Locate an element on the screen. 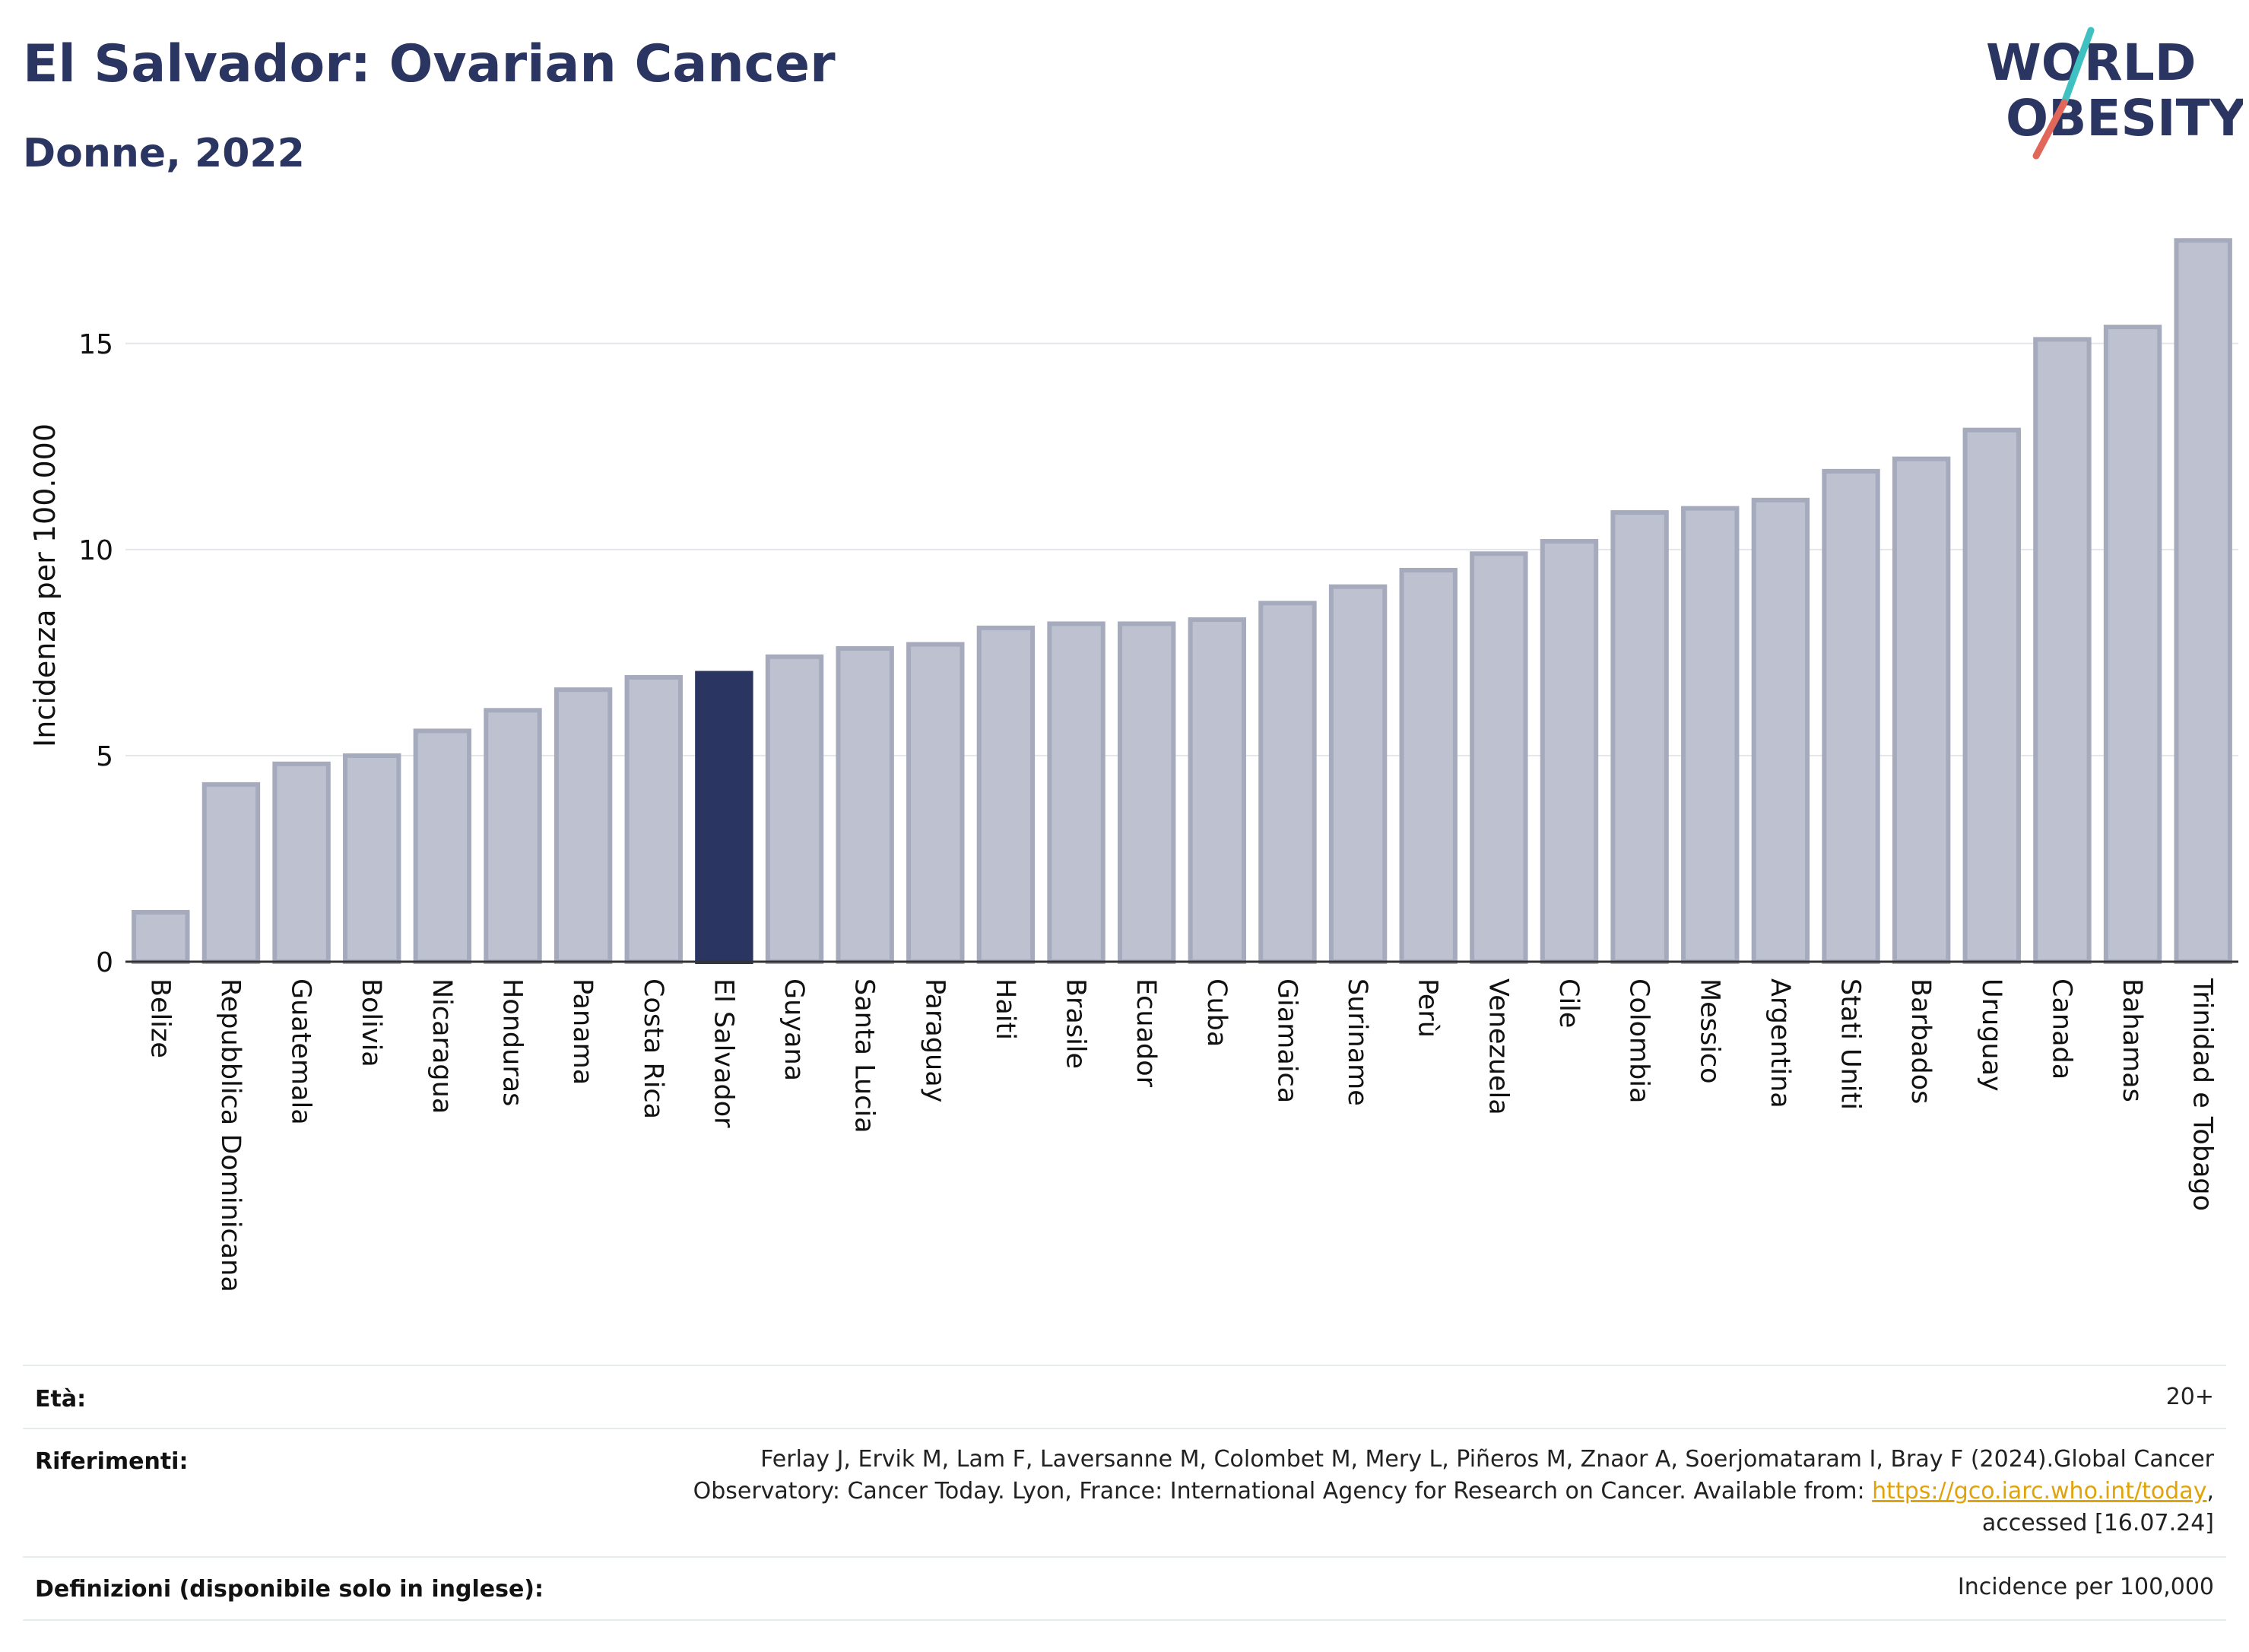  world-obesity-logo: WORLD OBESITY is located at coordinates (2114, 93).